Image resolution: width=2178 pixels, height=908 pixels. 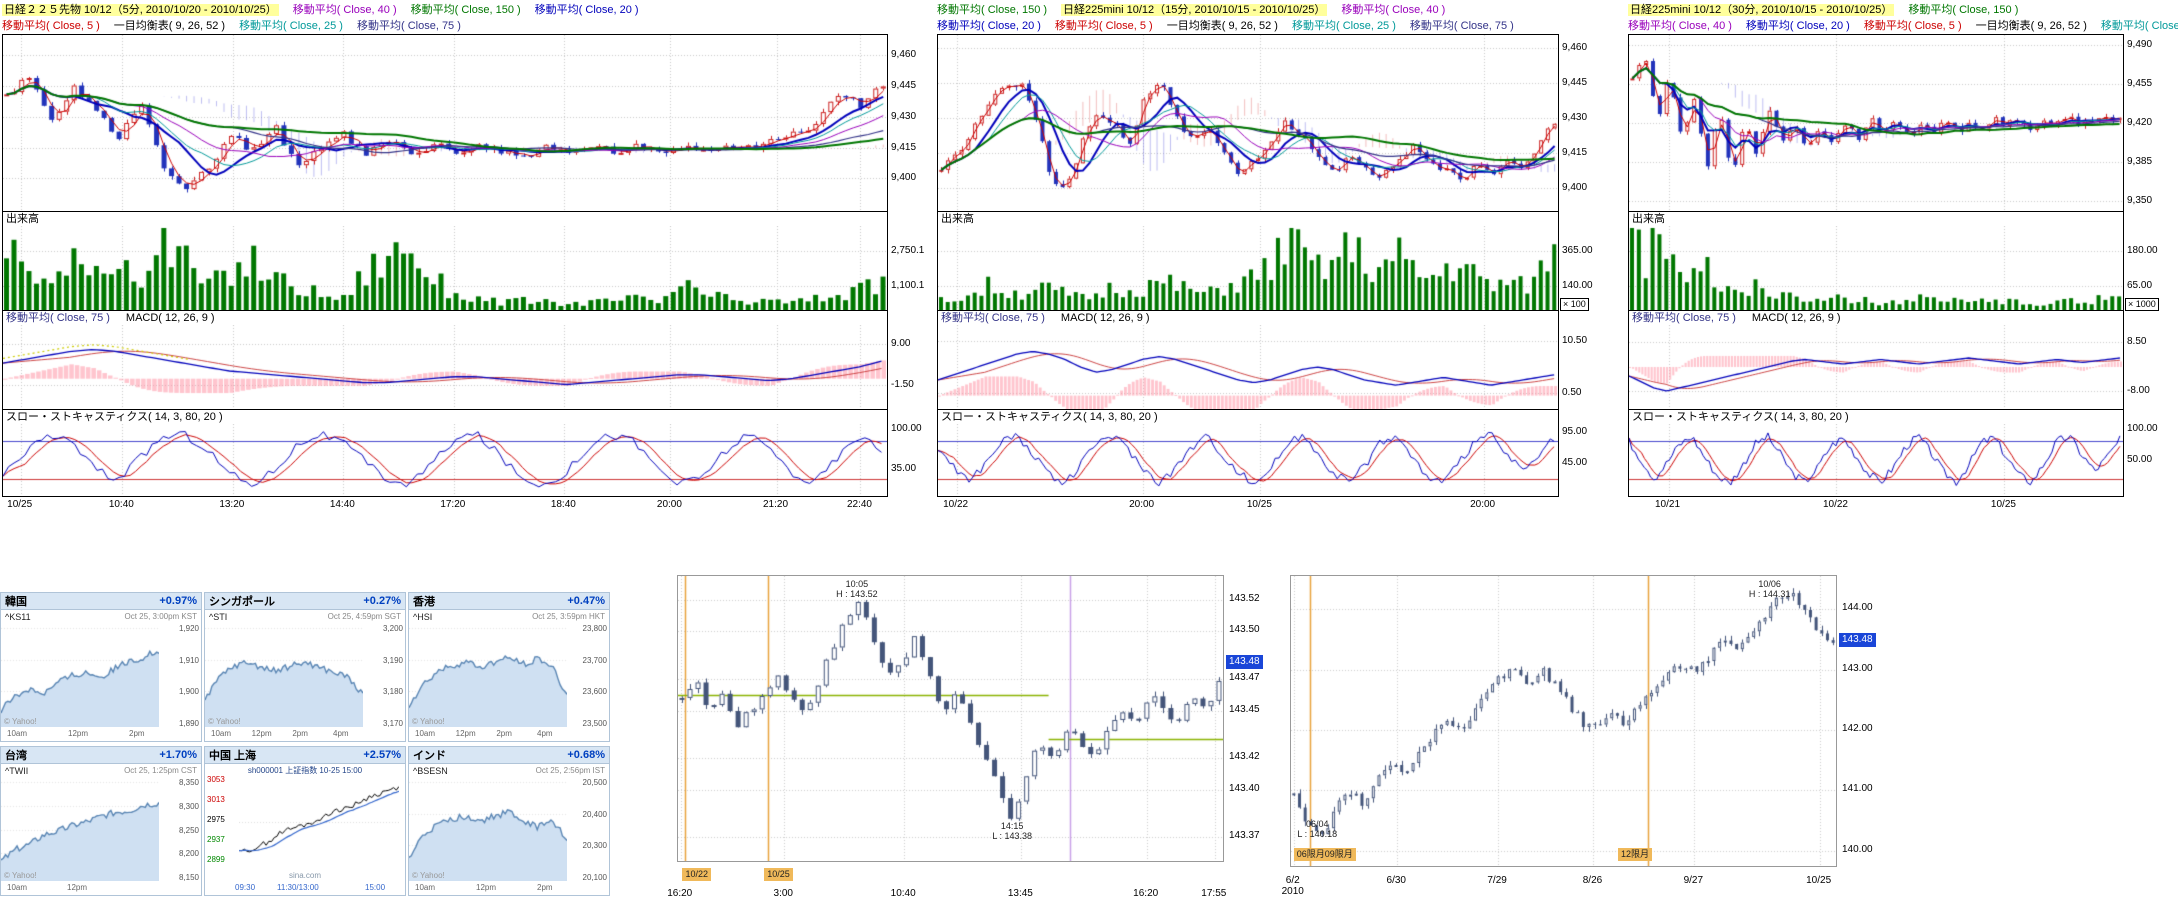 What do you see at coordinates (17, 770) in the screenshot?
I see `market-symbol: ^TWII` at bounding box center [17, 770].